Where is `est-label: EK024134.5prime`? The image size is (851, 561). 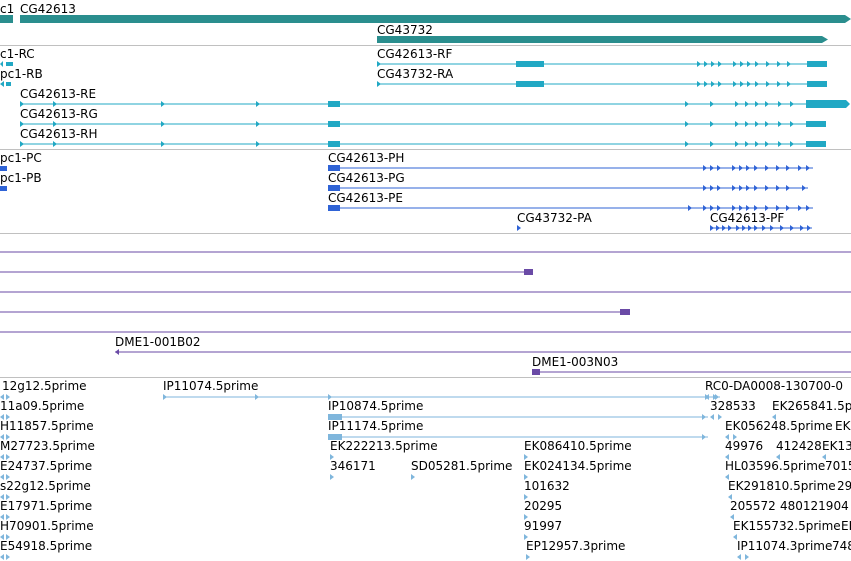
est-label: EK024134.5prime is located at coordinates (578, 466).